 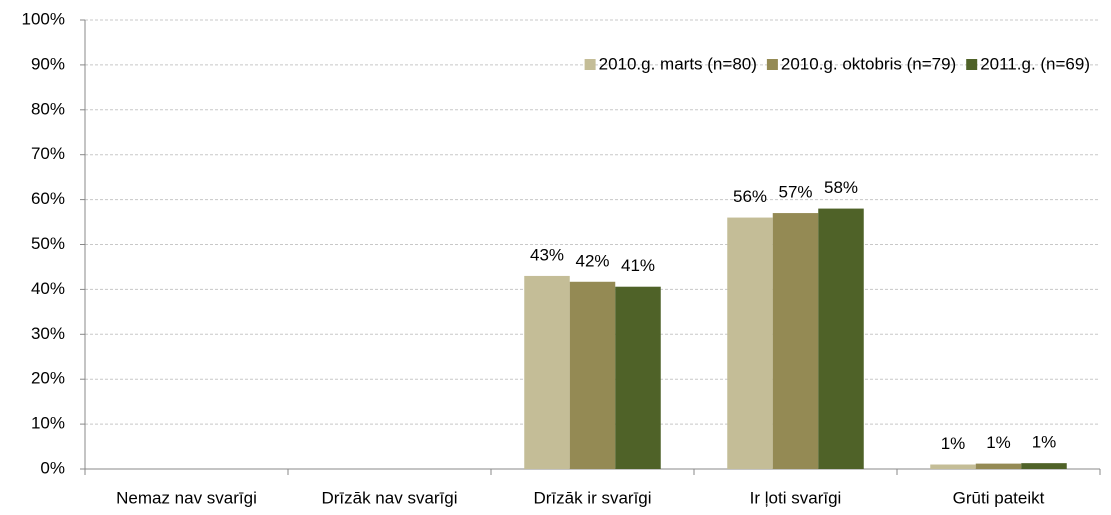 What do you see at coordinates (48, 288) in the screenshot?
I see `y-tick-label: 40%` at bounding box center [48, 288].